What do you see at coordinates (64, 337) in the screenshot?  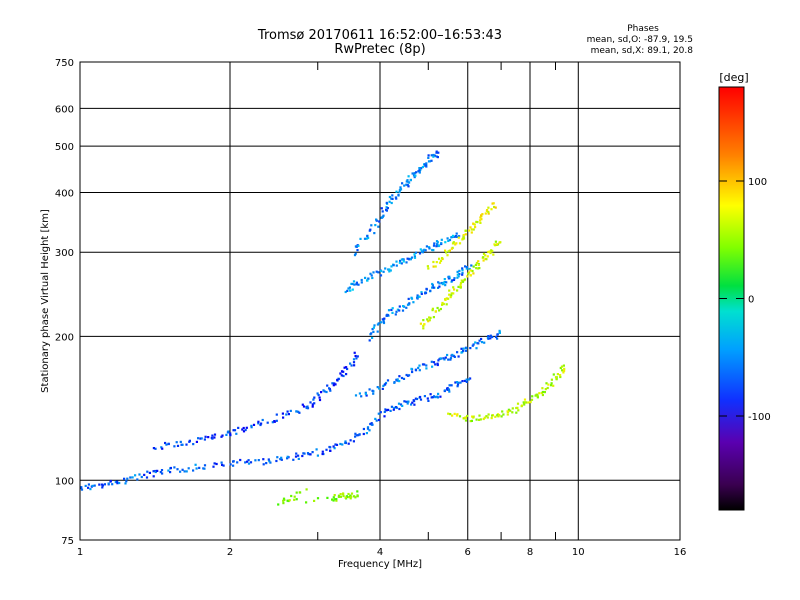 I see `y-tick-label: 200` at bounding box center [64, 337].